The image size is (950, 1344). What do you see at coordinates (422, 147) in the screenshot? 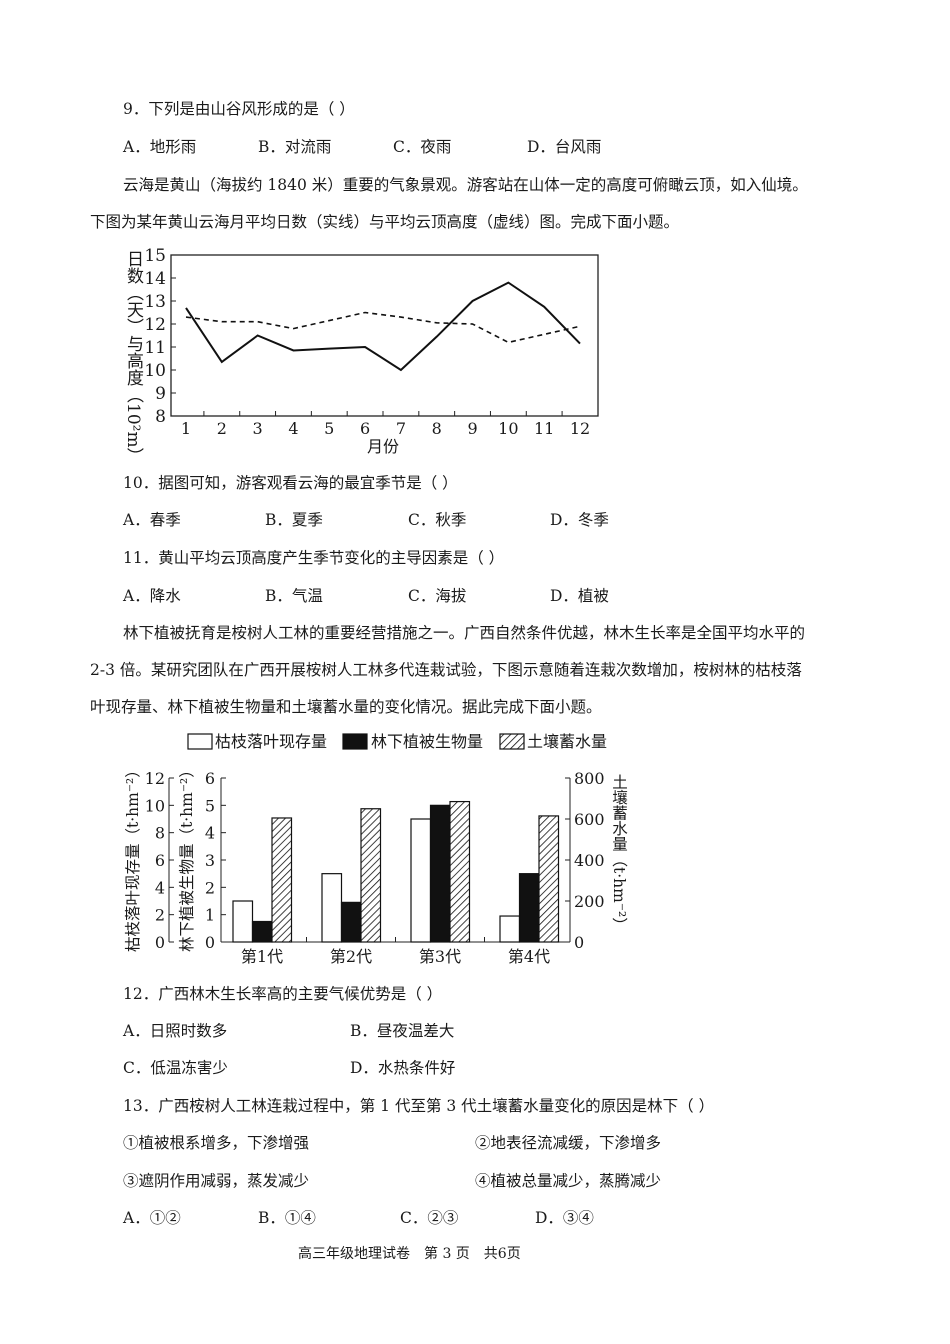
I see `q9-option-c: C．夜雨` at bounding box center [422, 147].